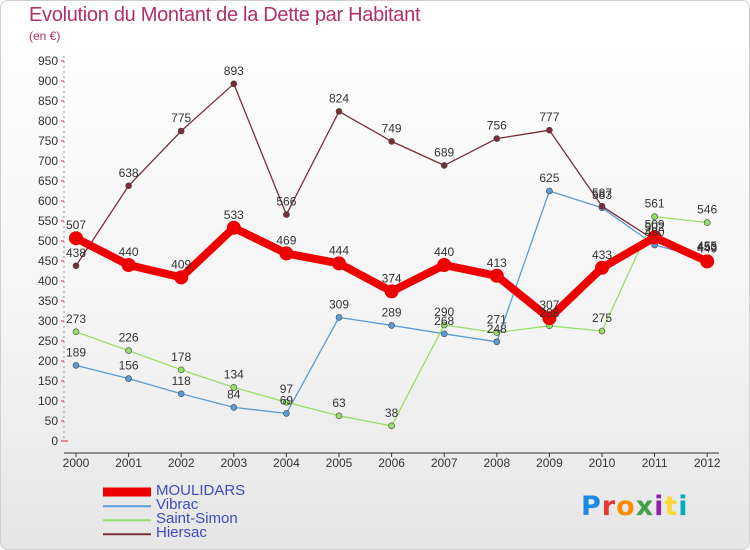 The width and height of the screenshot is (750, 550). I want to click on y-tick-label: 600, so click(48, 201).